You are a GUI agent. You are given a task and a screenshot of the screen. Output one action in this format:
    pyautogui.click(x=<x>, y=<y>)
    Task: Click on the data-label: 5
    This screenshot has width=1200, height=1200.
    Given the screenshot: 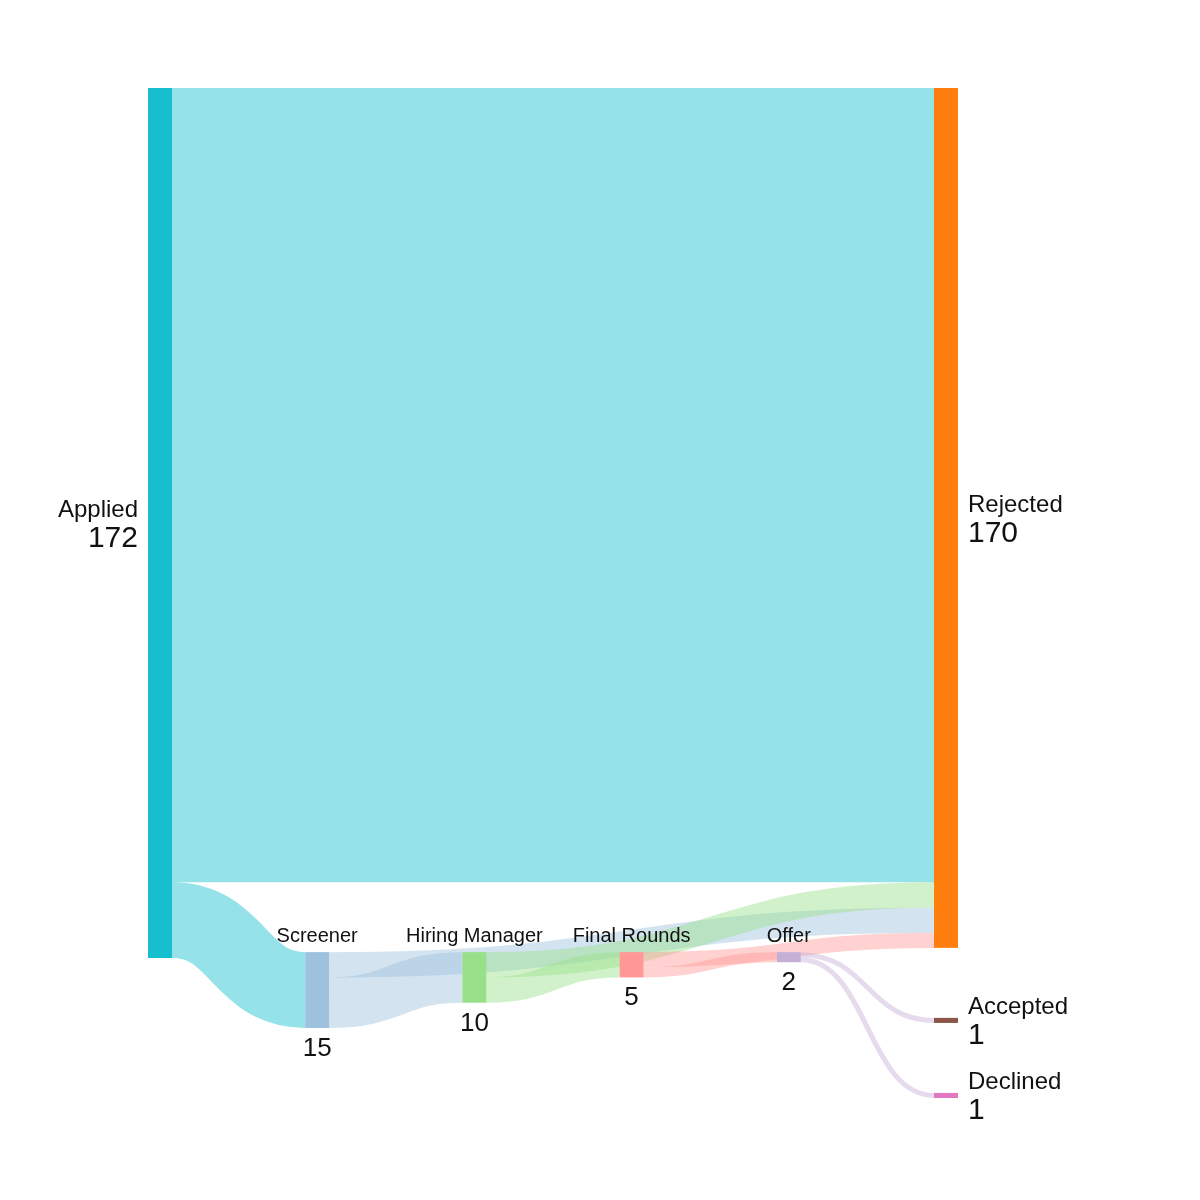 What is the action you would take?
    pyautogui.click(x=631, y=996)
    